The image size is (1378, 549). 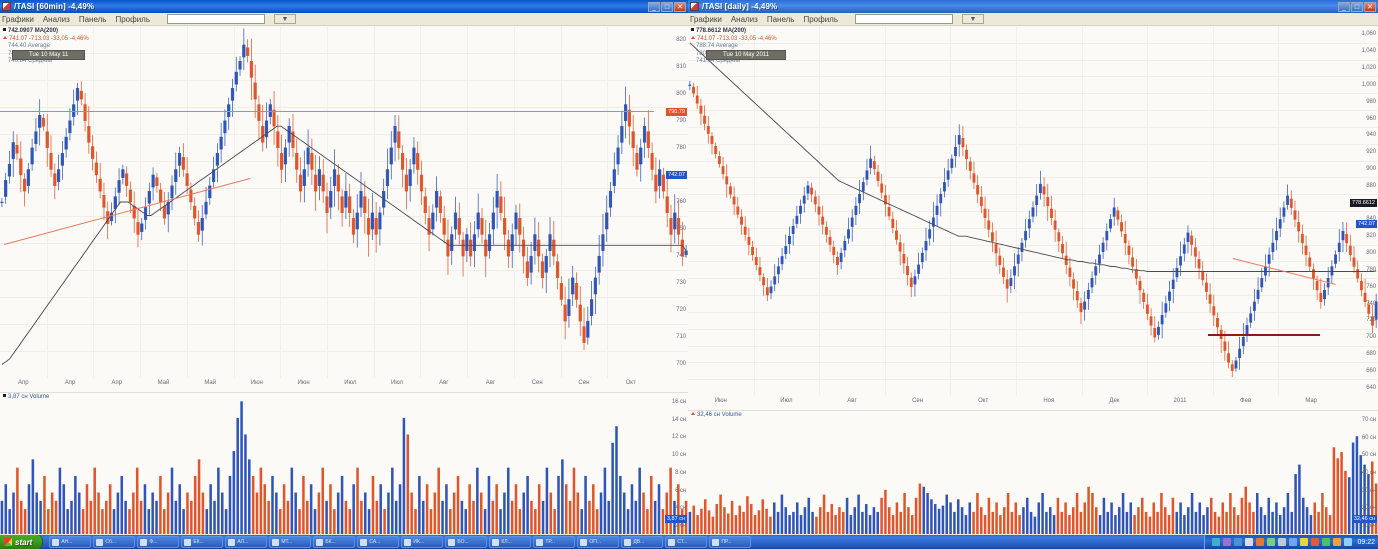 I want to click on mail-icon, so click(x=1238, y=542).